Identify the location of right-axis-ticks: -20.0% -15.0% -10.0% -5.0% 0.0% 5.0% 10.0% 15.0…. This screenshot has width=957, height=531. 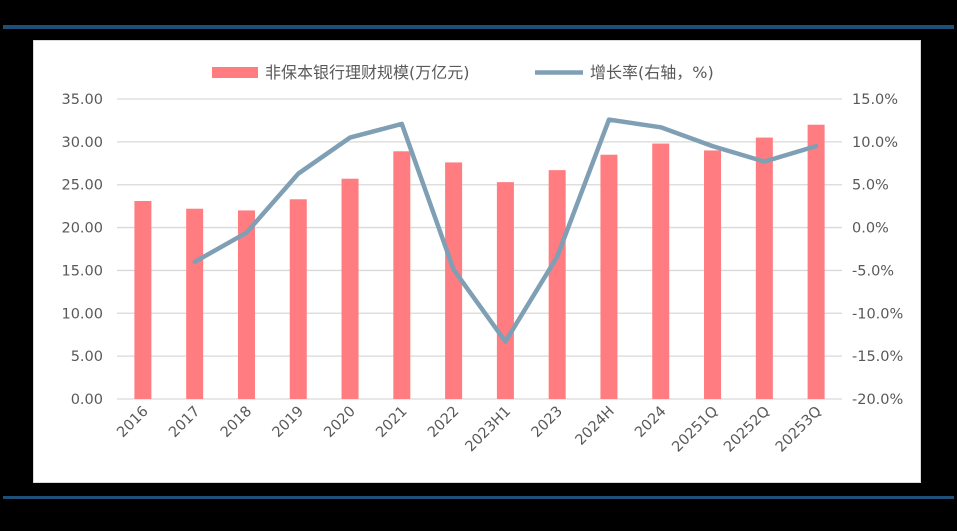
(877, 250).